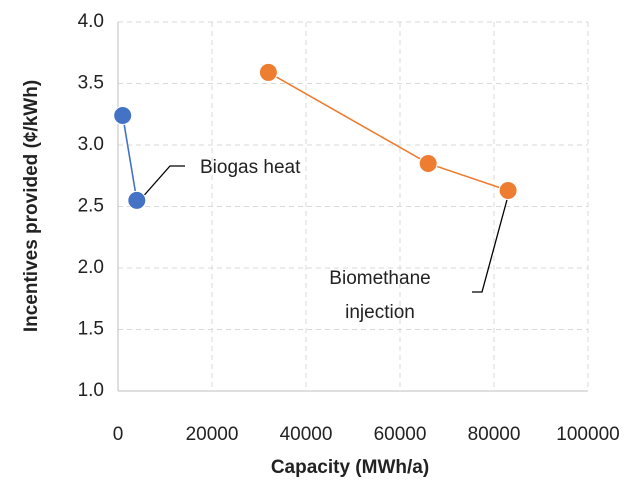  Describe the element at coordinates (91, 267) in the screenshot. I see `y-tick-label: 2.0` at that location.